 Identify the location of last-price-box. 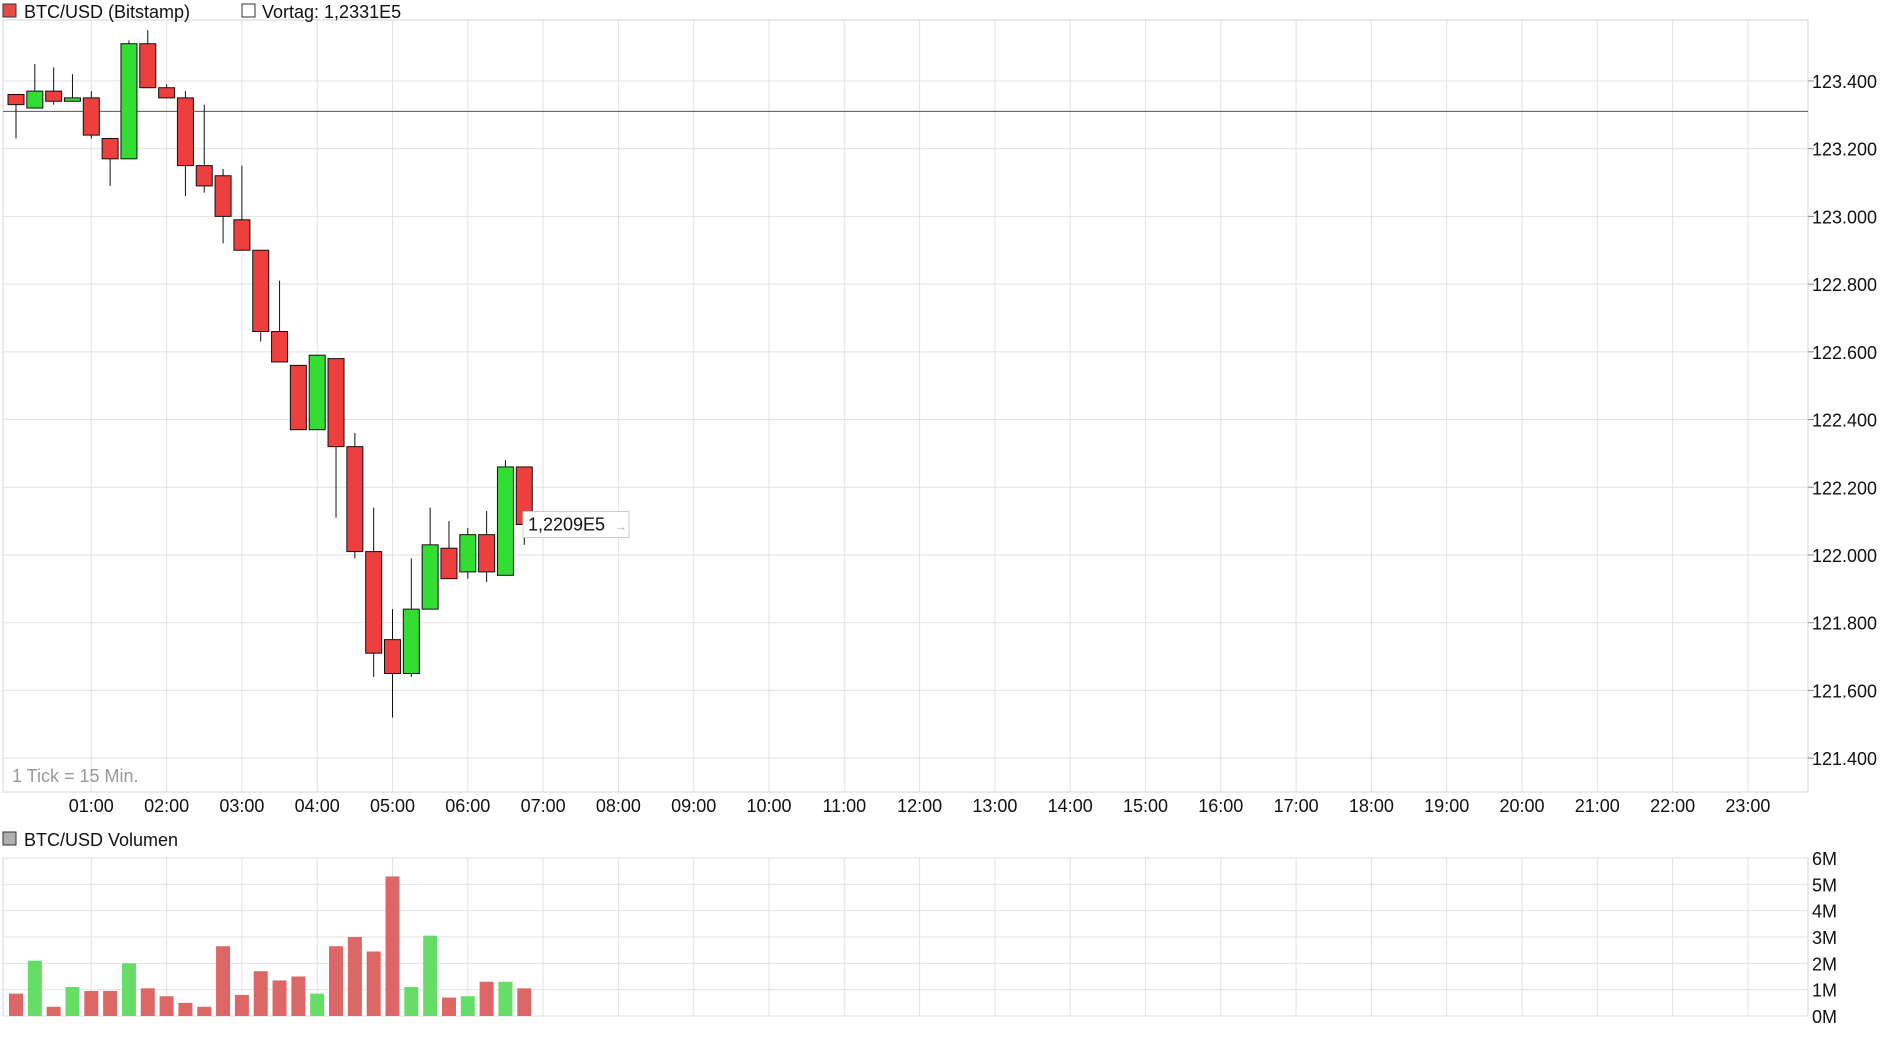
(576, 525).